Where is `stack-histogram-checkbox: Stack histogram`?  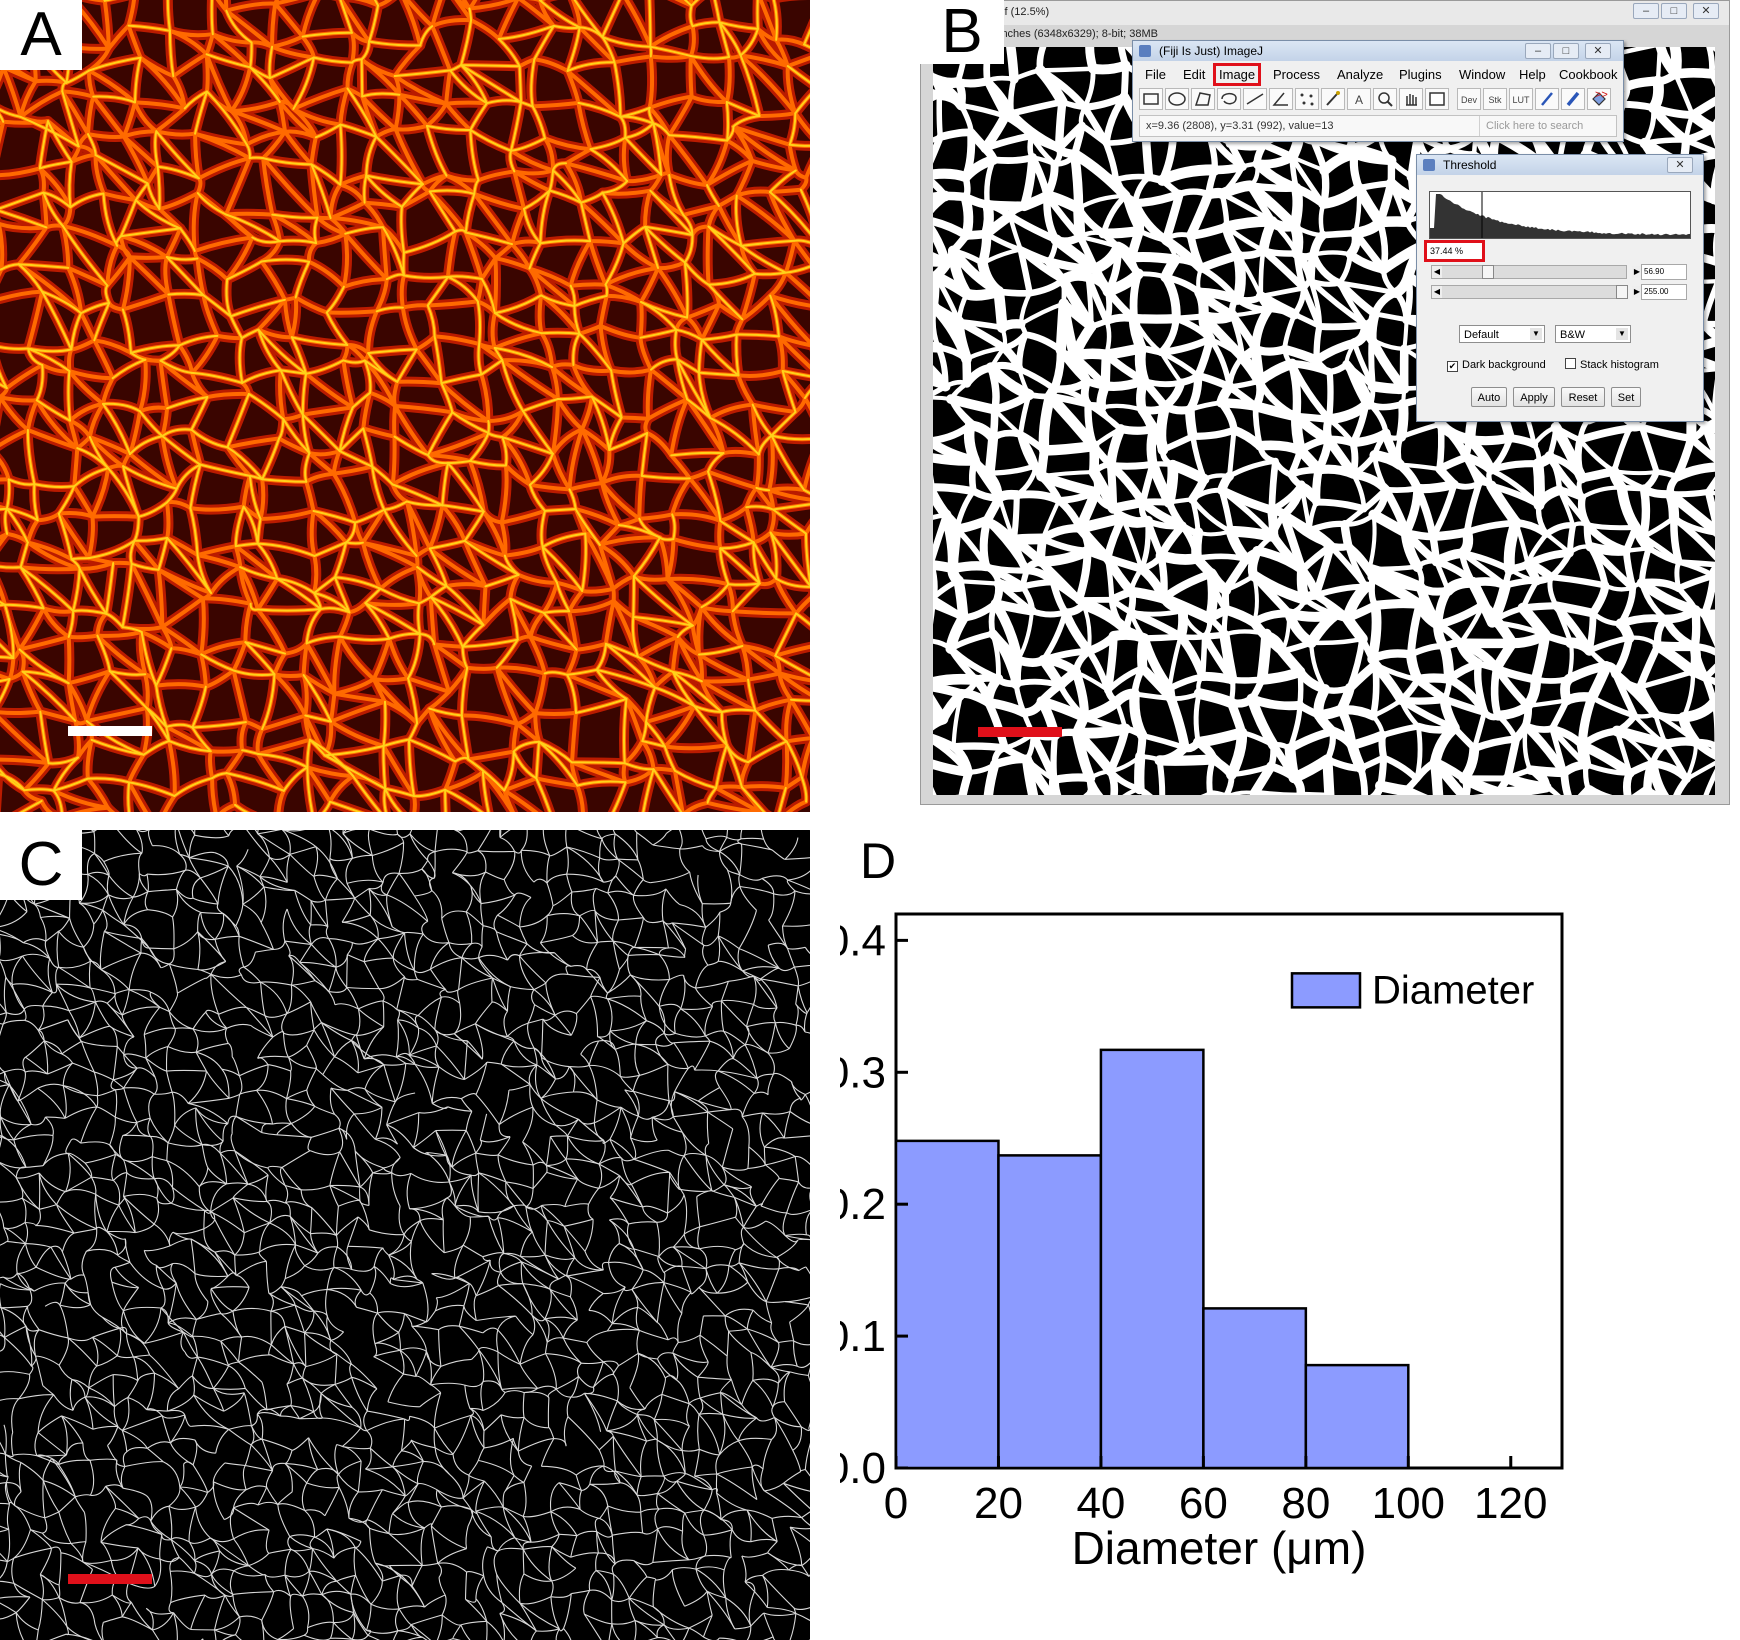
stack-histogram-checkbox: Stack histogram is located at coordinates (1612, 365).